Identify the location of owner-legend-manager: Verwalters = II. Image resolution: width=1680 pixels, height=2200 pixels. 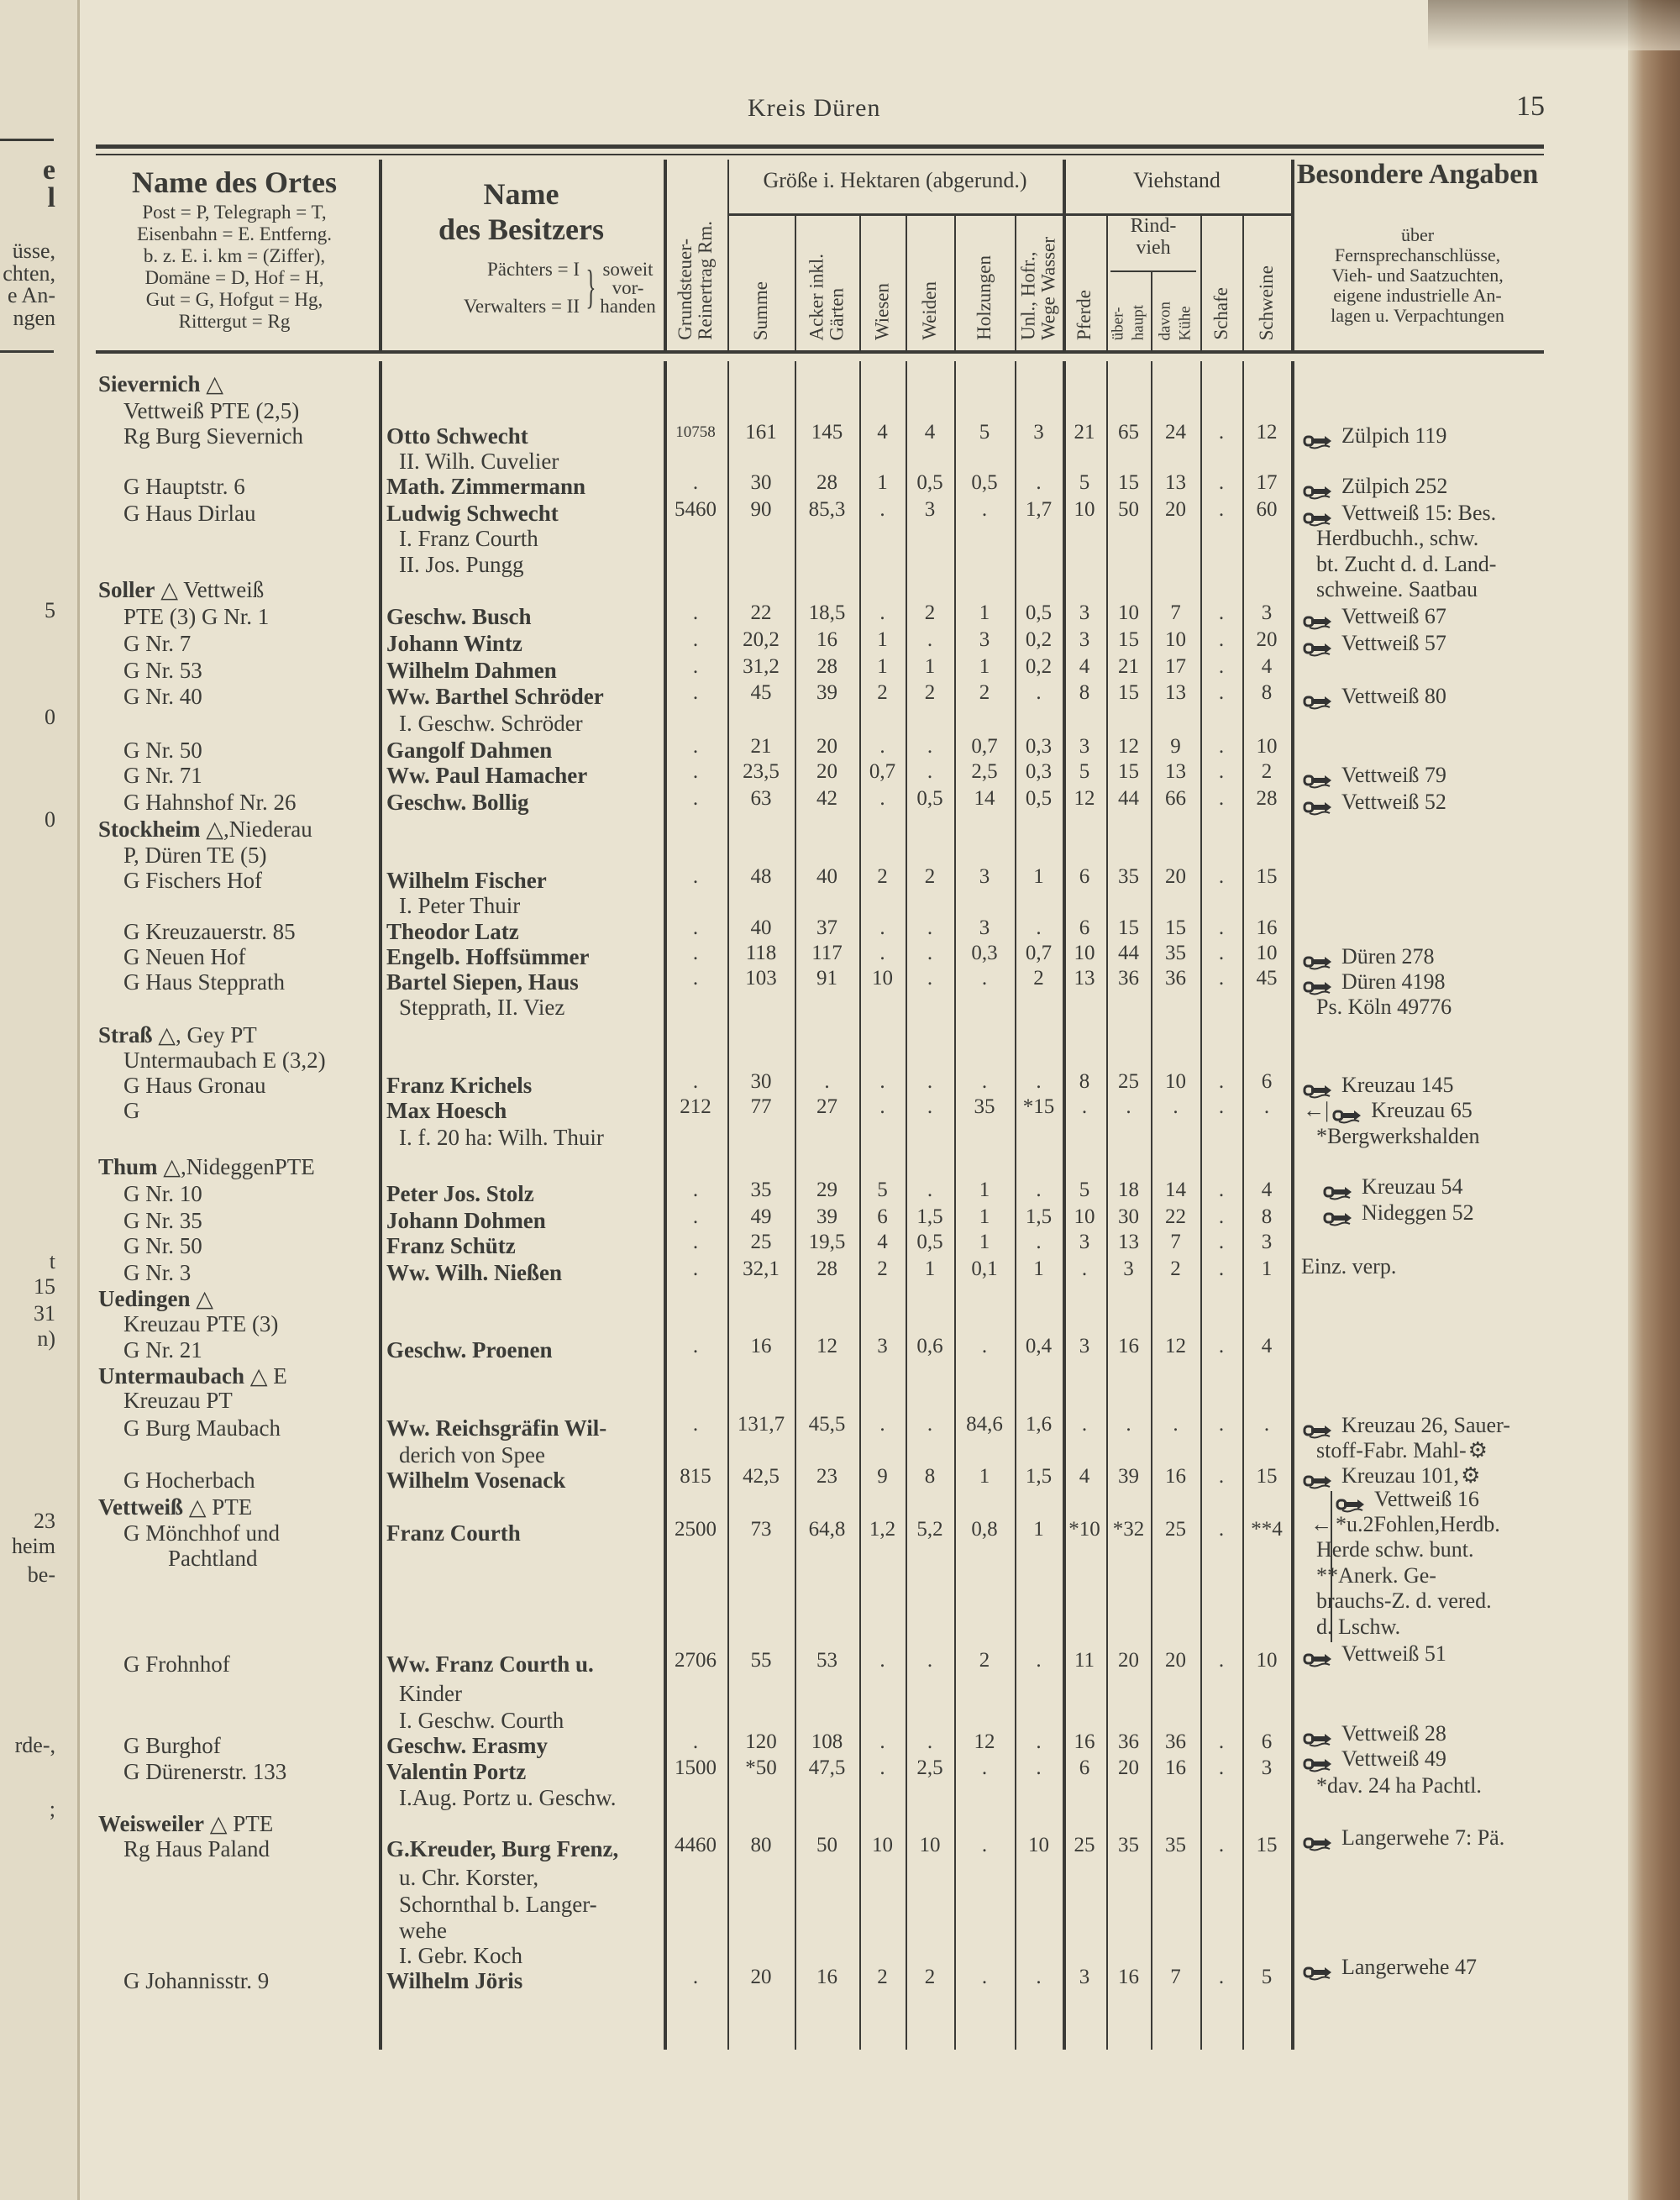
(521, 306).